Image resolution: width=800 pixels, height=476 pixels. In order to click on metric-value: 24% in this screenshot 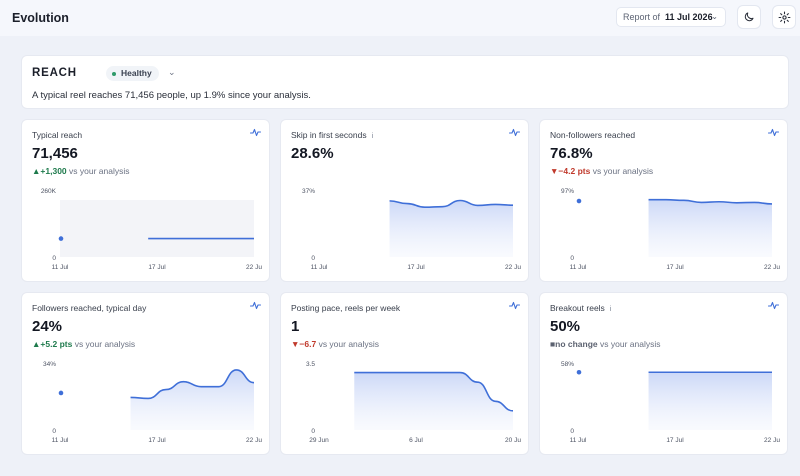, I will do `click(47, 326)`.